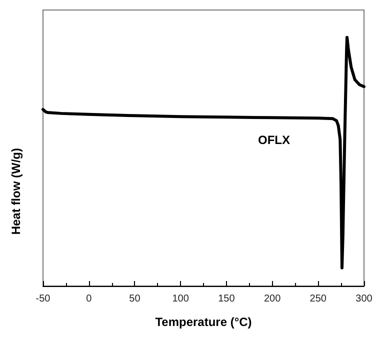 This screenshot has height=343, width=386. I want to click on x-tick-label: 100, so click(181, 299).